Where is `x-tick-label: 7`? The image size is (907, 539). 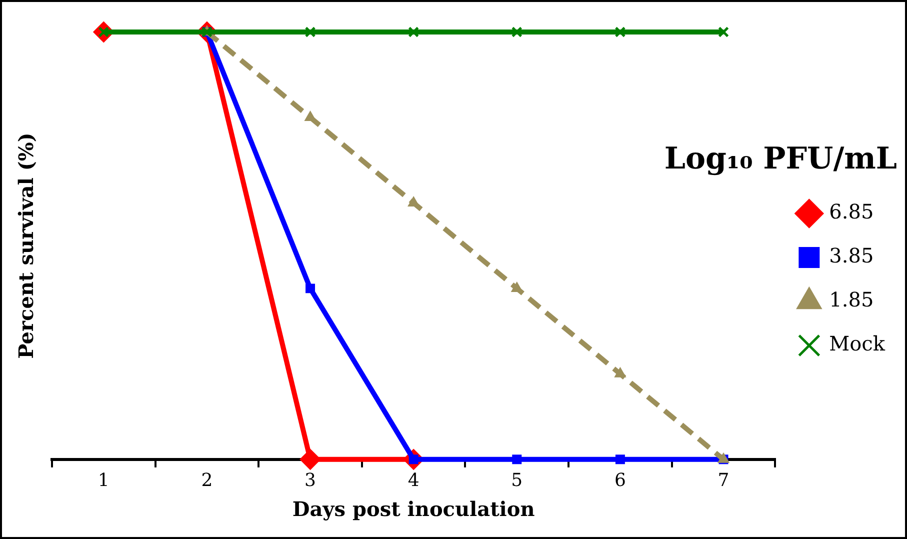 x-tick-label: 7 is located at coordinates (724, 480).